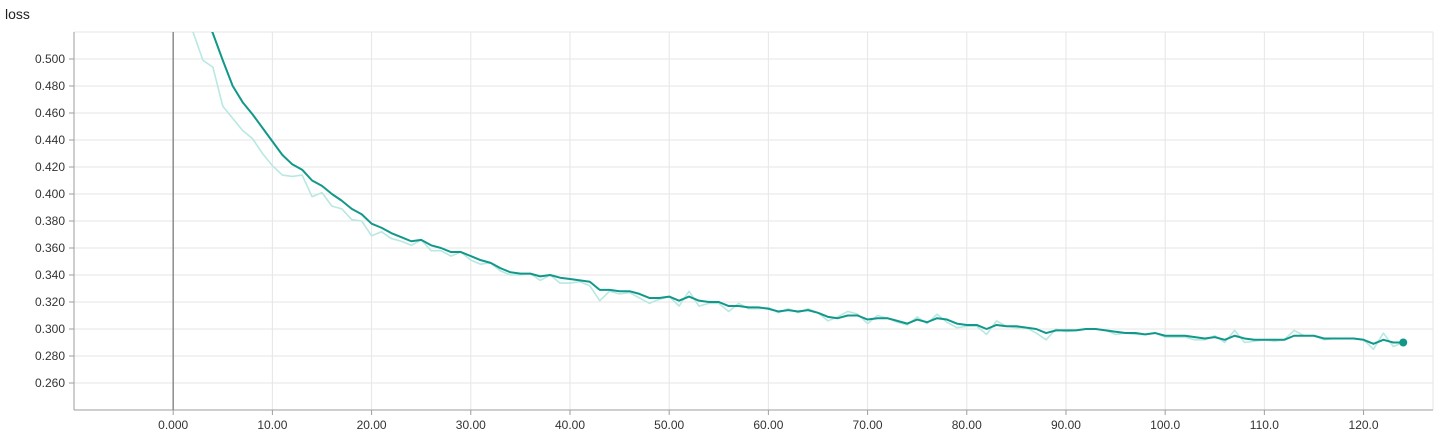  I want to click on x-tick-label: 120.0, so click(1364, 424).